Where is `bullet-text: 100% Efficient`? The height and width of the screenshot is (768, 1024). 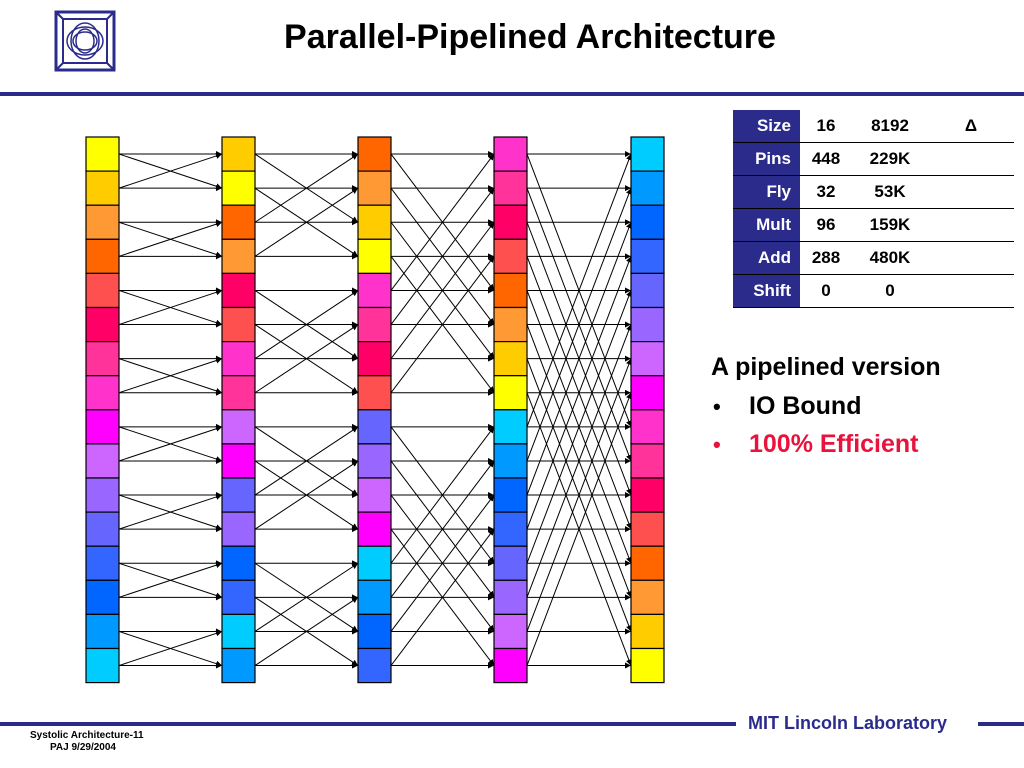
bullet-text: 100% Efficient is located at coordinates (834, 444).